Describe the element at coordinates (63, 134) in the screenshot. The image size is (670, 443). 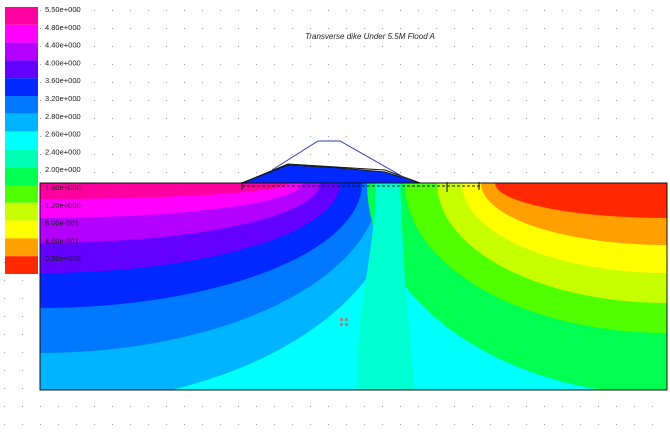
I see `legend-label: 2.60e+000` at that location.